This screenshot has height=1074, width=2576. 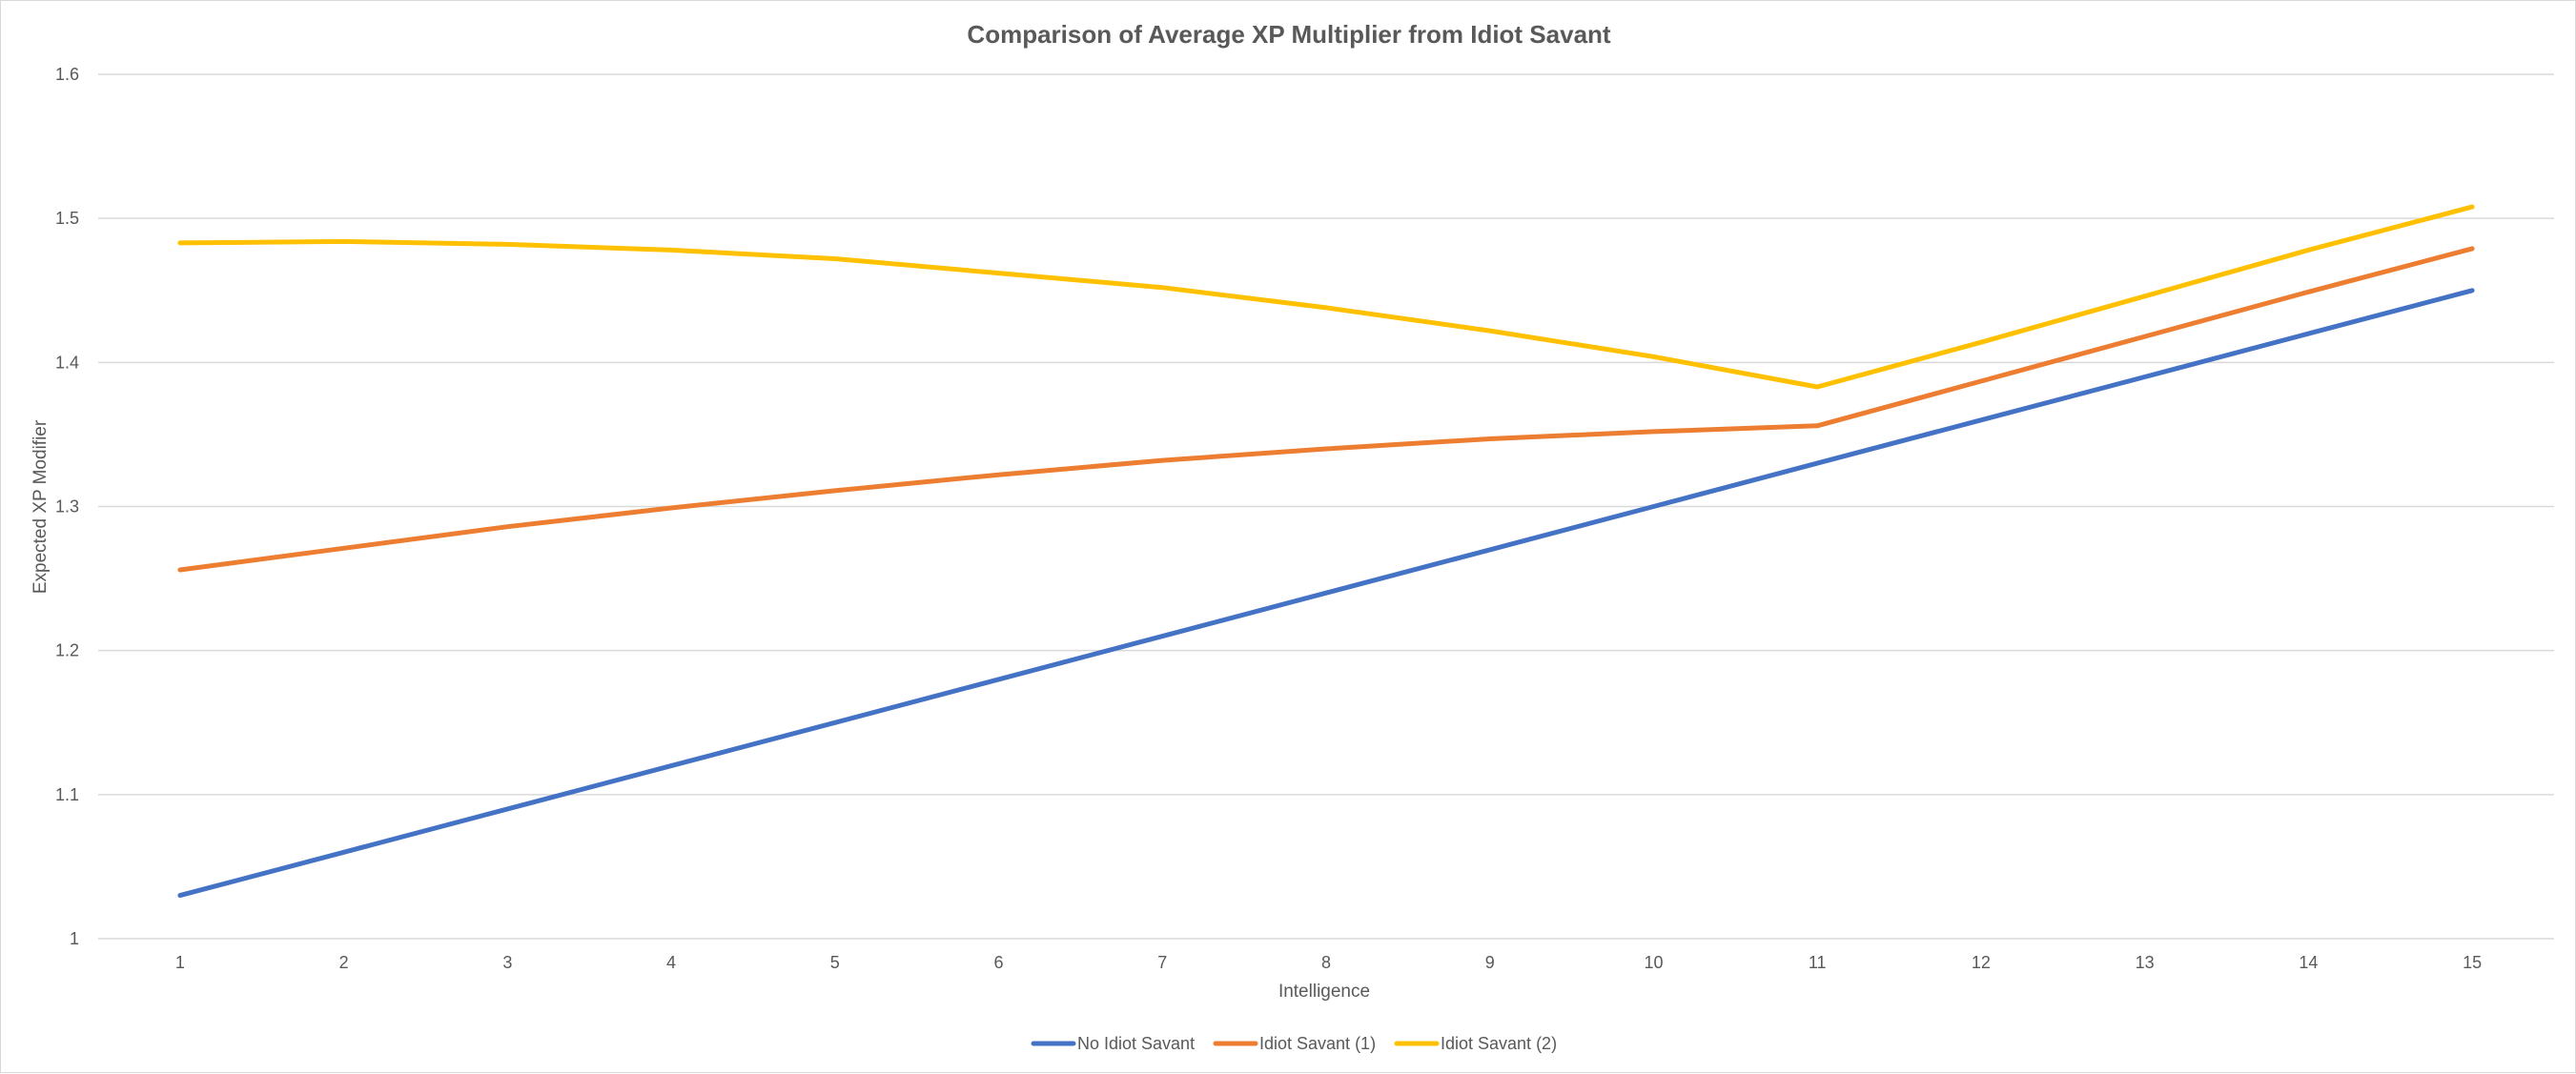 What do you see at coordinates (1981, 962) in the screenshot?
I see `x-tick-label: 12` at bounding box center [1981, 962].